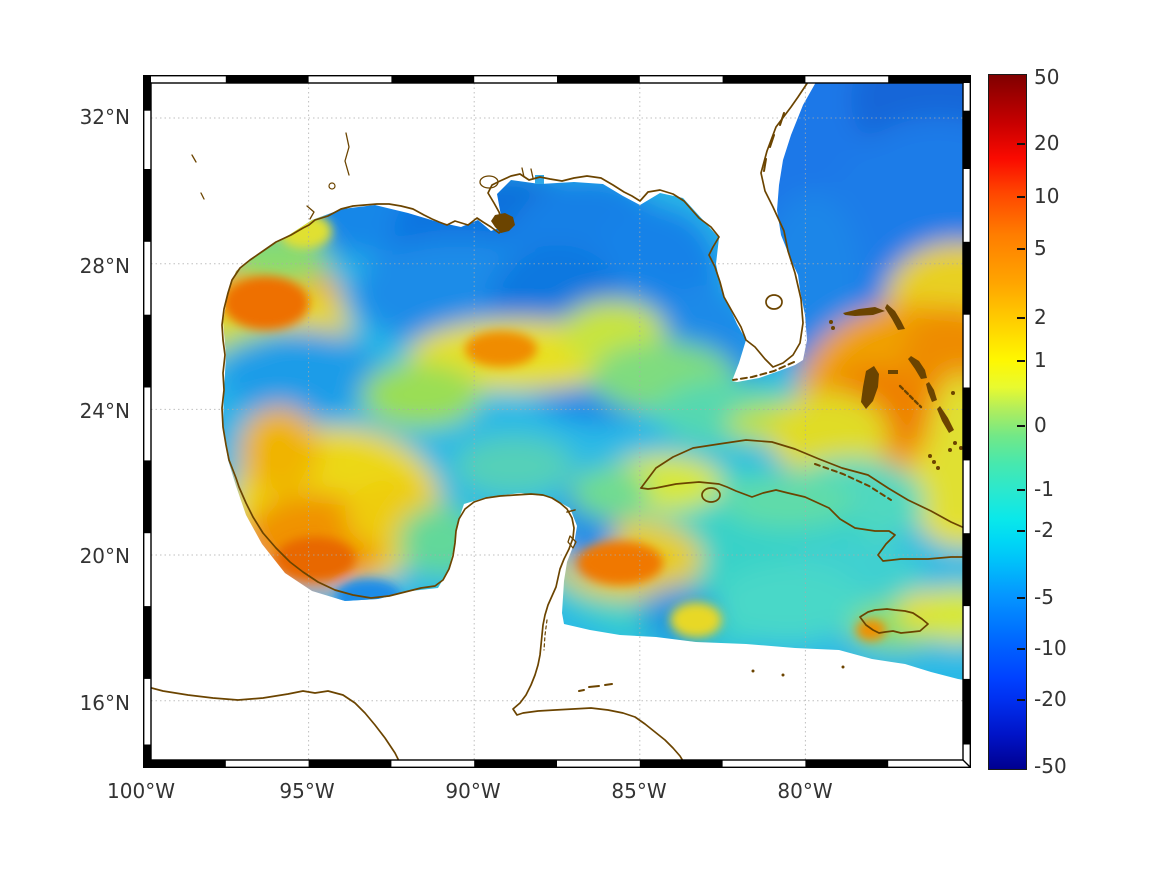 This screenshot has height=875, width=1167. What do you see at coordinates (141, 791) in the screenshot?
I see `x-tick-label: 100°W` at bounding box center [141, 791].